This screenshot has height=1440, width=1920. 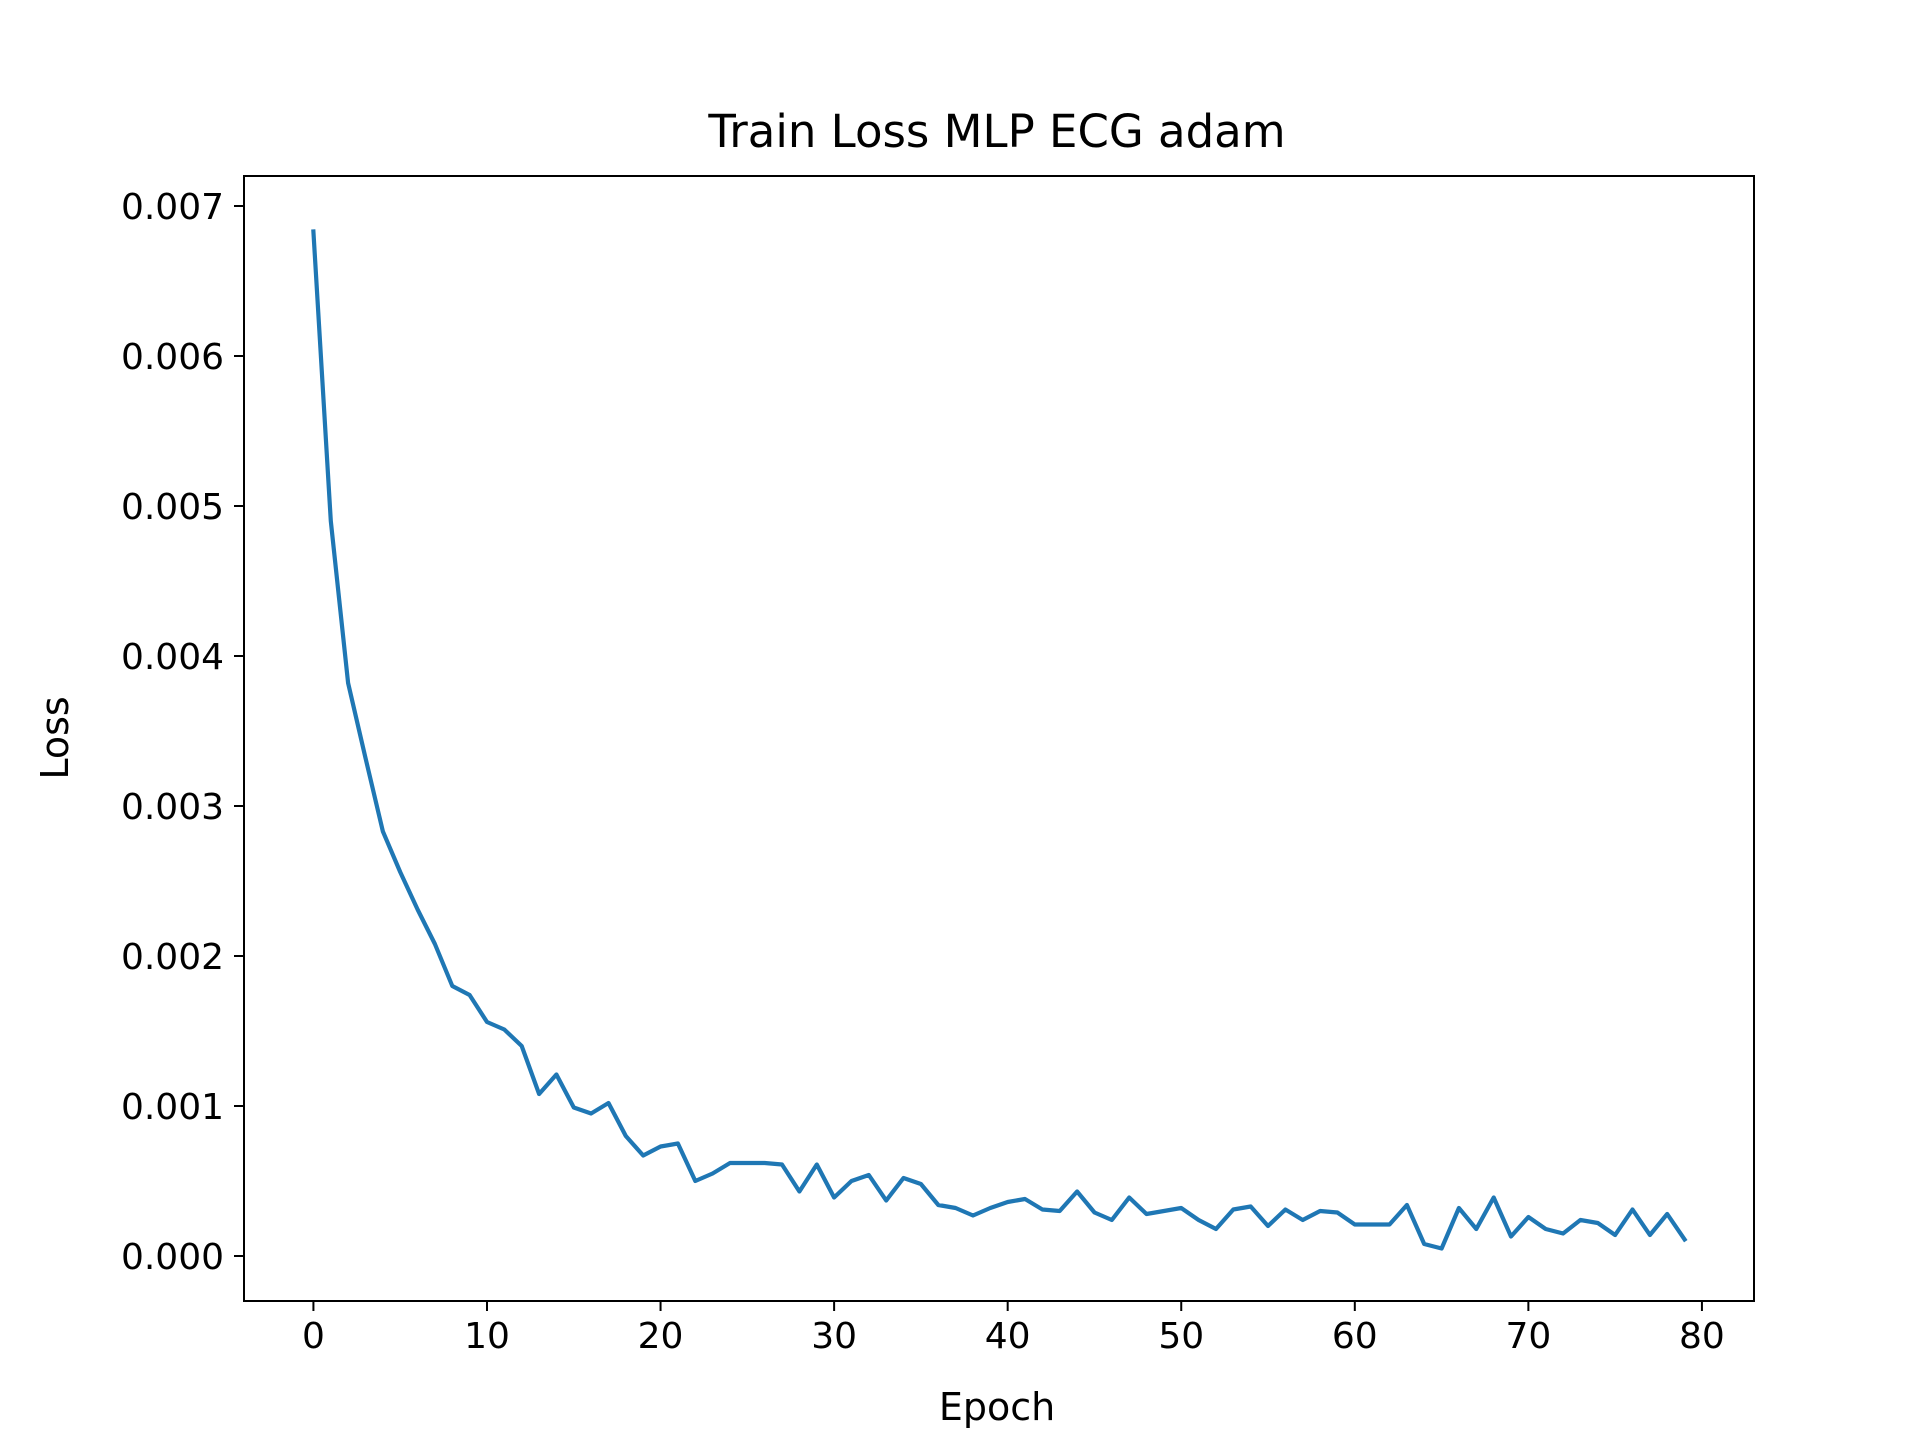 What do you see at coordinates (172, 957) in the screenshot?
I see `y-tick-label: 0.002` at bounding box center [172, 957].